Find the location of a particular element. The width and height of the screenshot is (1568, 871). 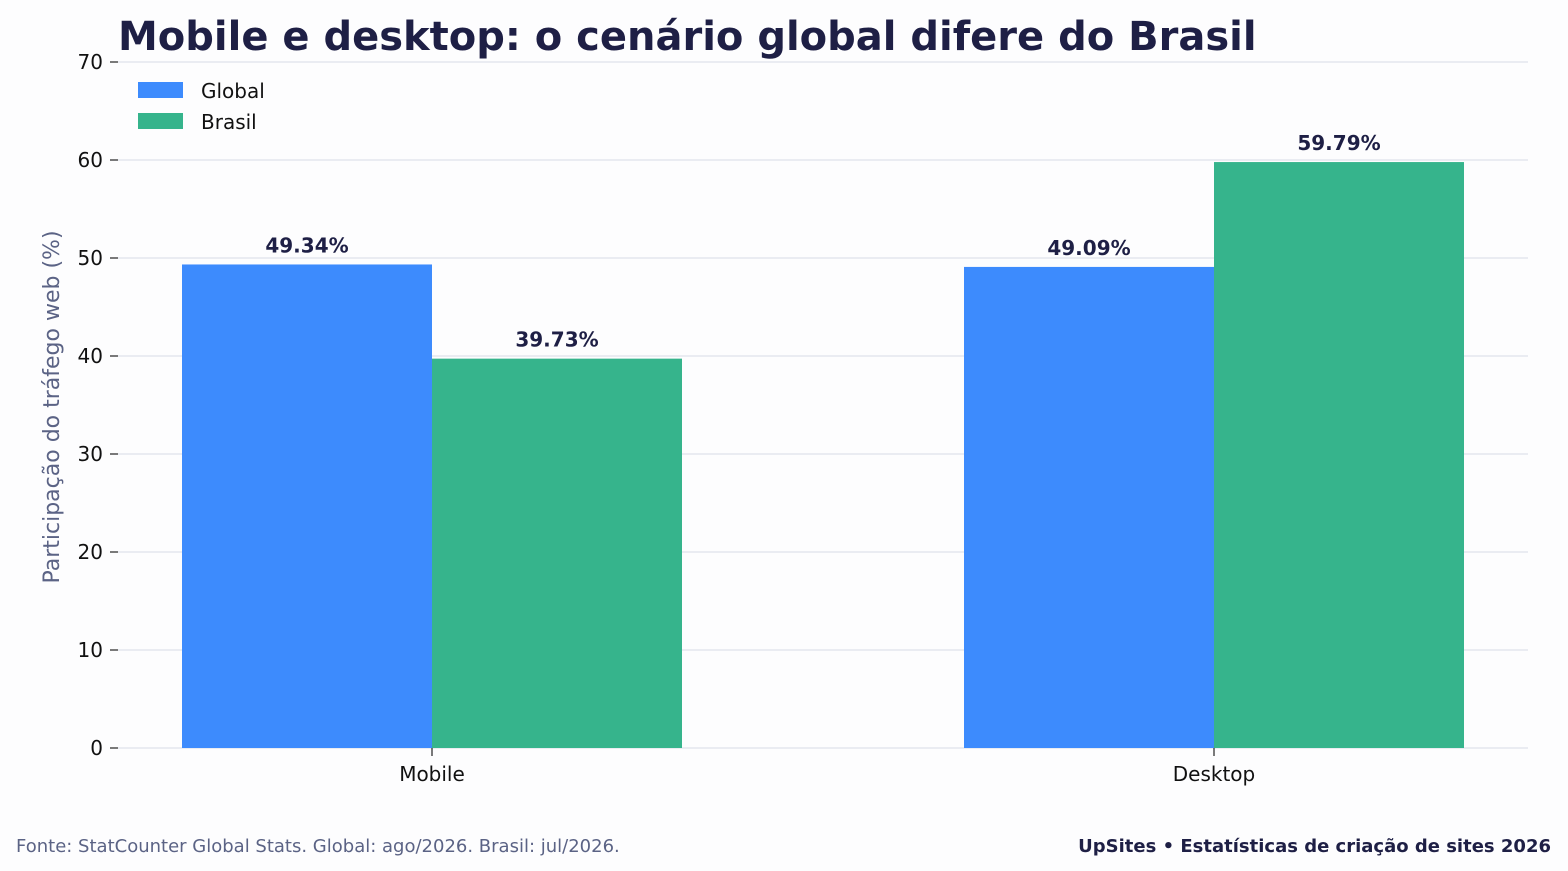

legend: Global Brasil is located at coordinates (201, 106).